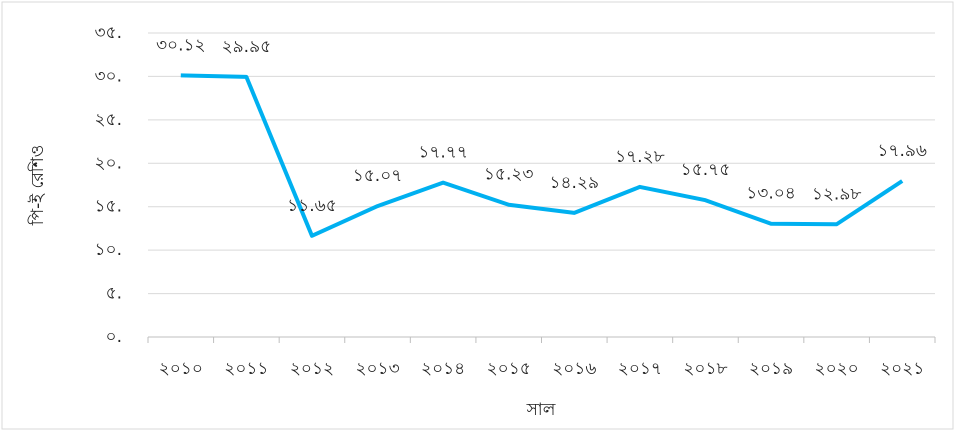  Describe the element at coordinates (378, 176) in the screenshot. I see `data-label: ১৫.০৭` at that location.